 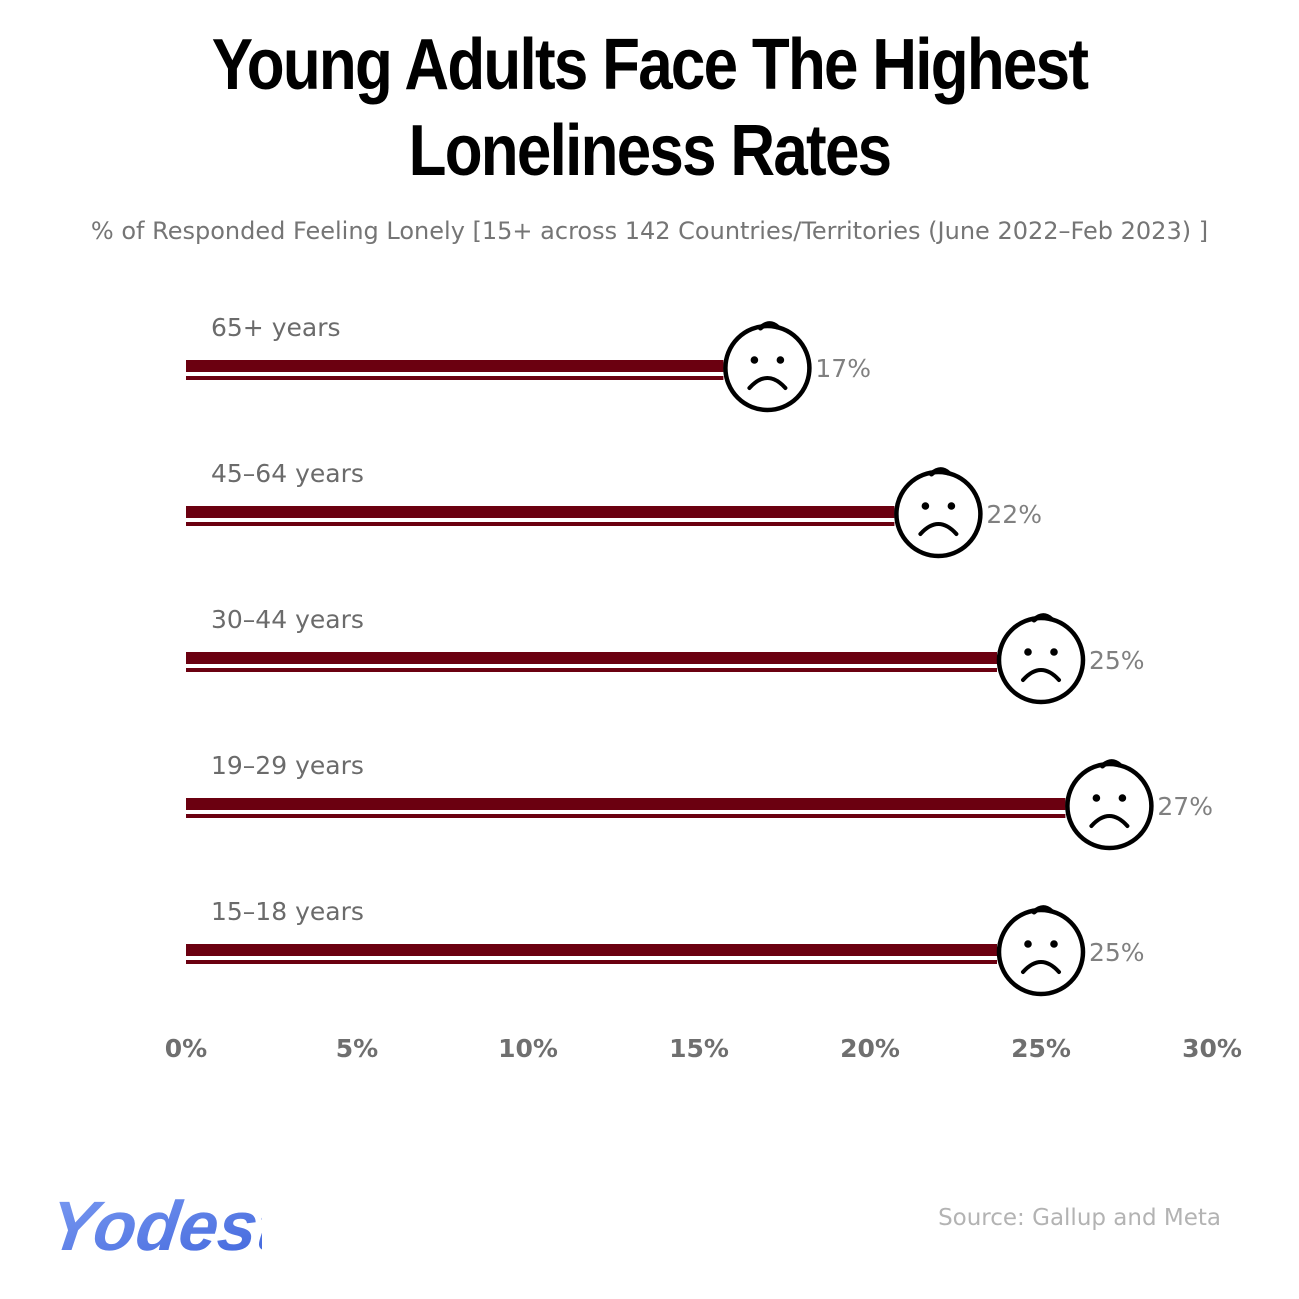 What do you see at coordinates (357, 1048) in the screenshot?
I see `x-tick-label: 5%` at bounding box center [357, 1048].